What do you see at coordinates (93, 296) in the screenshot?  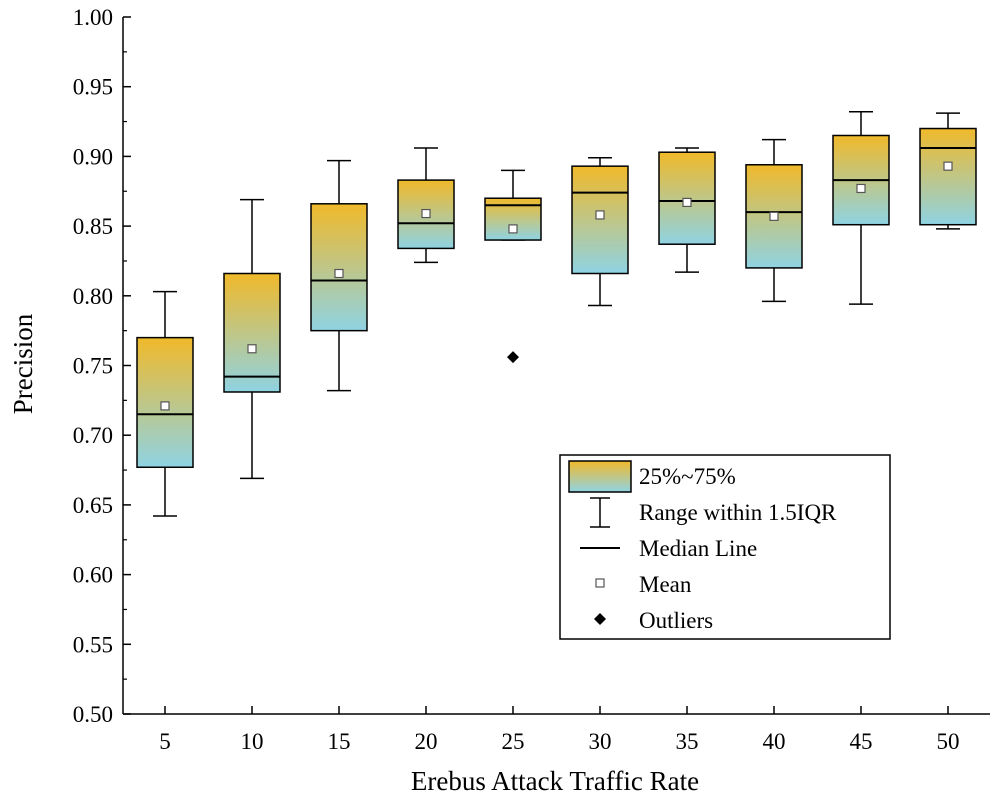 I see `y-tick-label: 0.80` at bounding box center [93, 296].